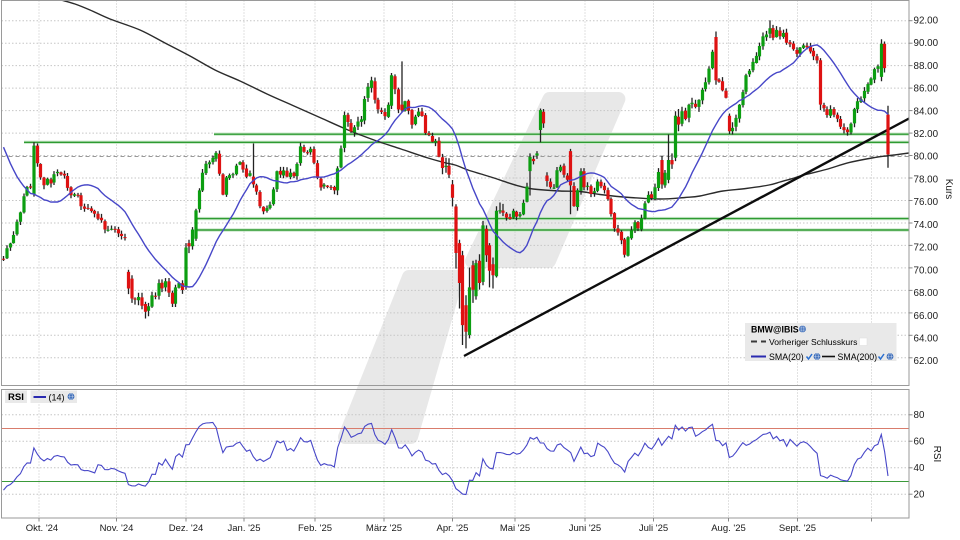  Describe the element at coordinates (926, 66) in the screenshot. I see `svg-text: 88.00` at that location.